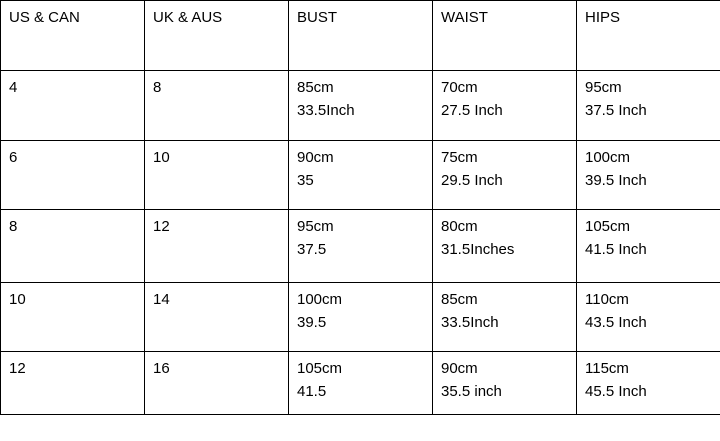  Describe the element at coordinates (472, 110) in the screenshot. I see `cell-line: 27.5 Inch` at that location.